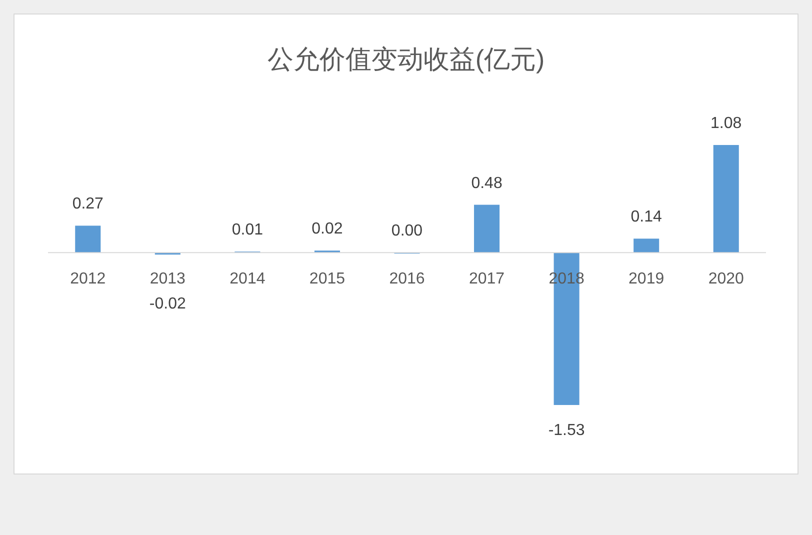  I want to click on data-label: 0.48, so click(486, 183).